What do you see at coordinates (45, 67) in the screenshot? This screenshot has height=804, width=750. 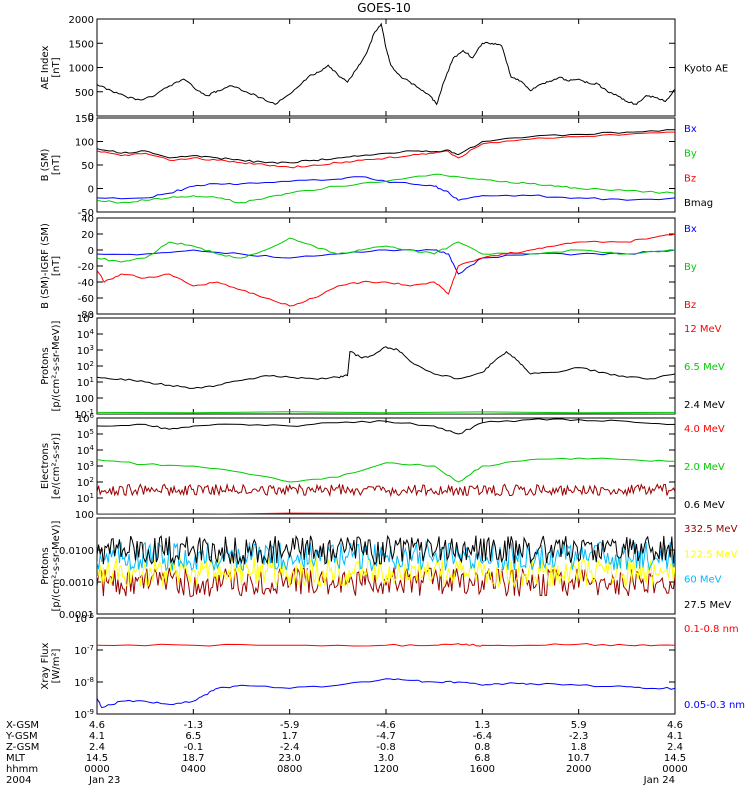 I see `y-axis-label-ae: AE Index` at bounding box center [45, 67].